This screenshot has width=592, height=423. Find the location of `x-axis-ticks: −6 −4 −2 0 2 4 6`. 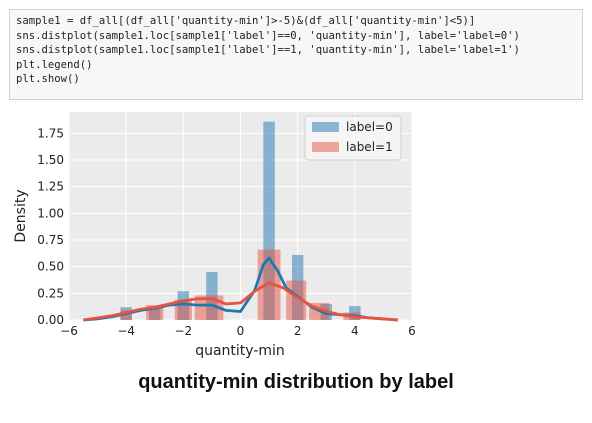

x-axis-ticks: −6 −4 −2 0 2 4 6 is located at coordinates (238, 331).